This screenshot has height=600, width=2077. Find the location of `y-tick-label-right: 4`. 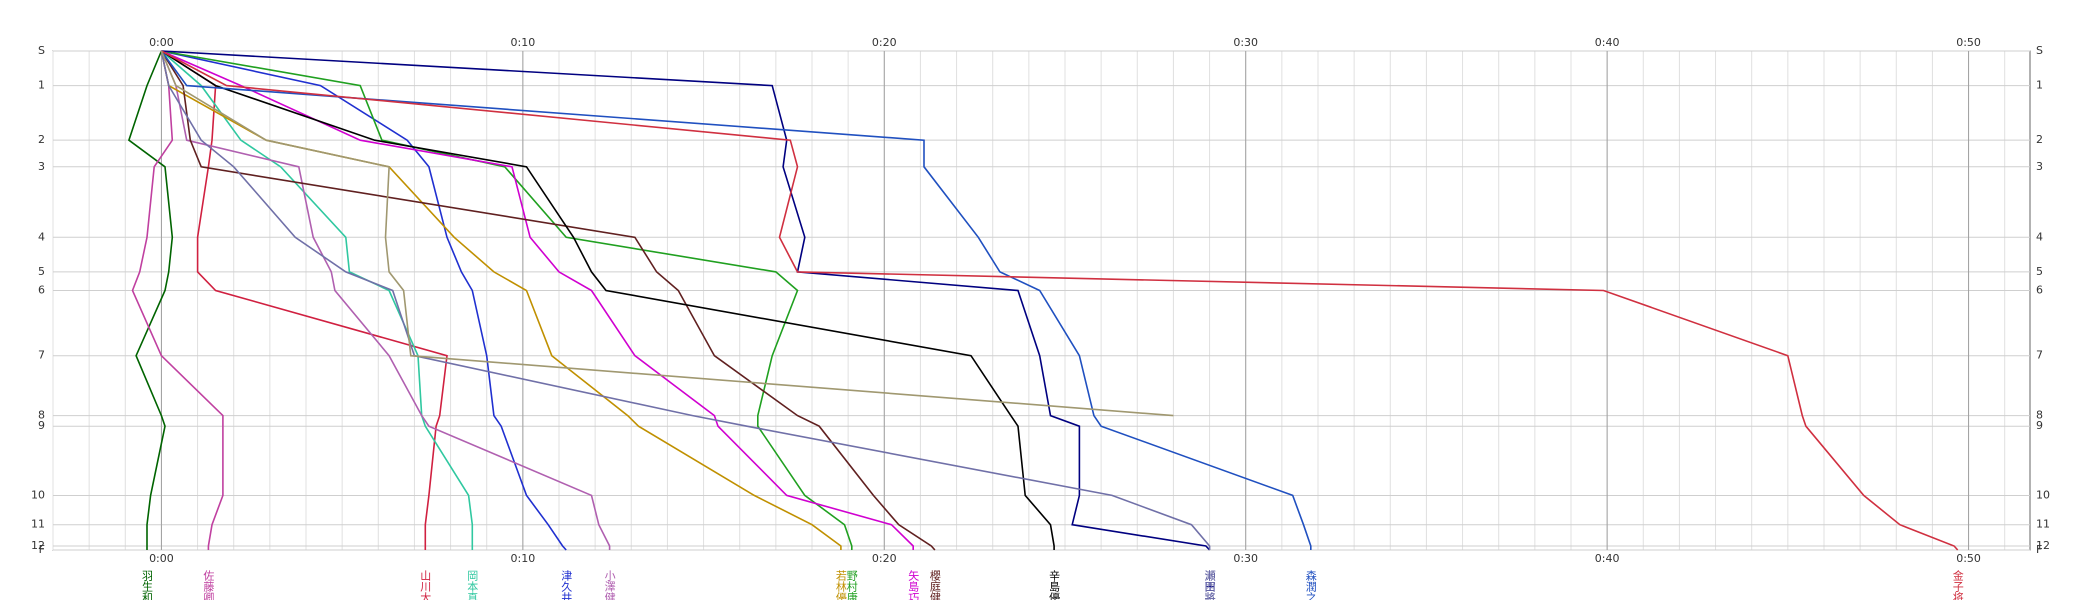

y-tick-label-right: 4 is located at coordinates (2039, 236).